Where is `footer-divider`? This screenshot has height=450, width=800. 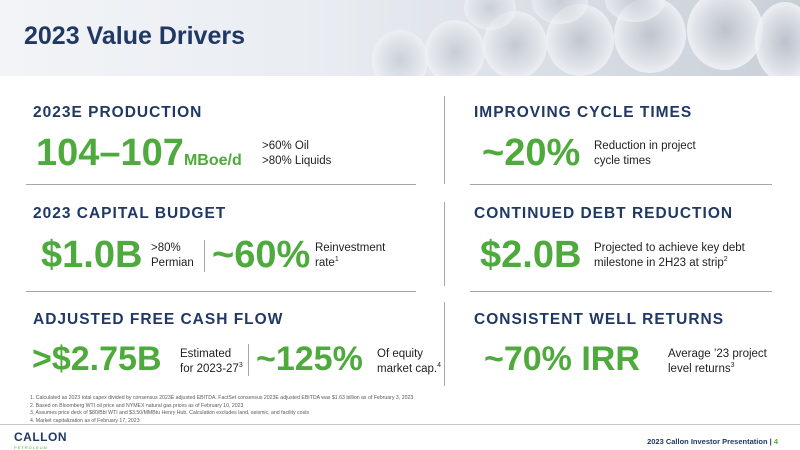
footer-divider is located at coordinates (400, 424).